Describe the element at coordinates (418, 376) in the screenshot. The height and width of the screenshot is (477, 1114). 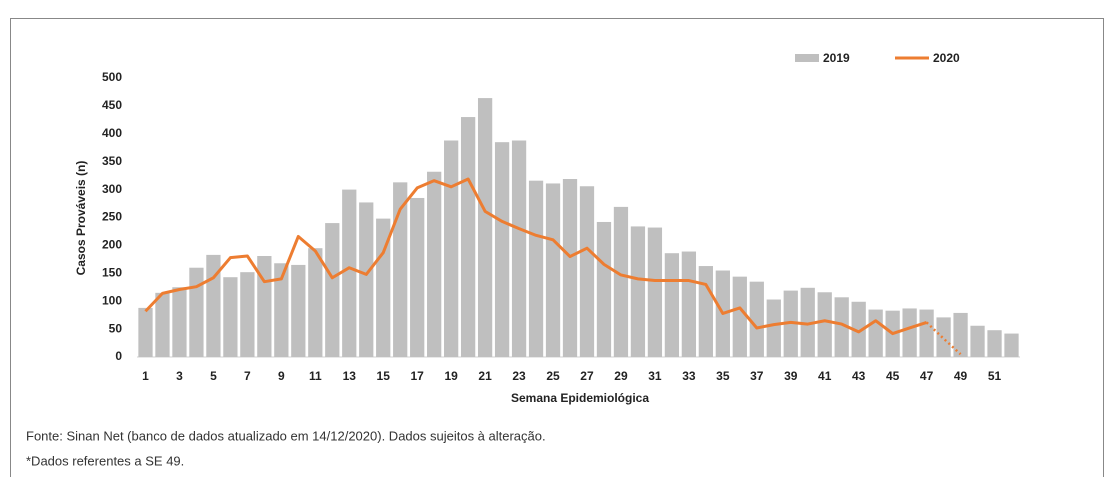
I see `x-tick-label: 17` at that location.